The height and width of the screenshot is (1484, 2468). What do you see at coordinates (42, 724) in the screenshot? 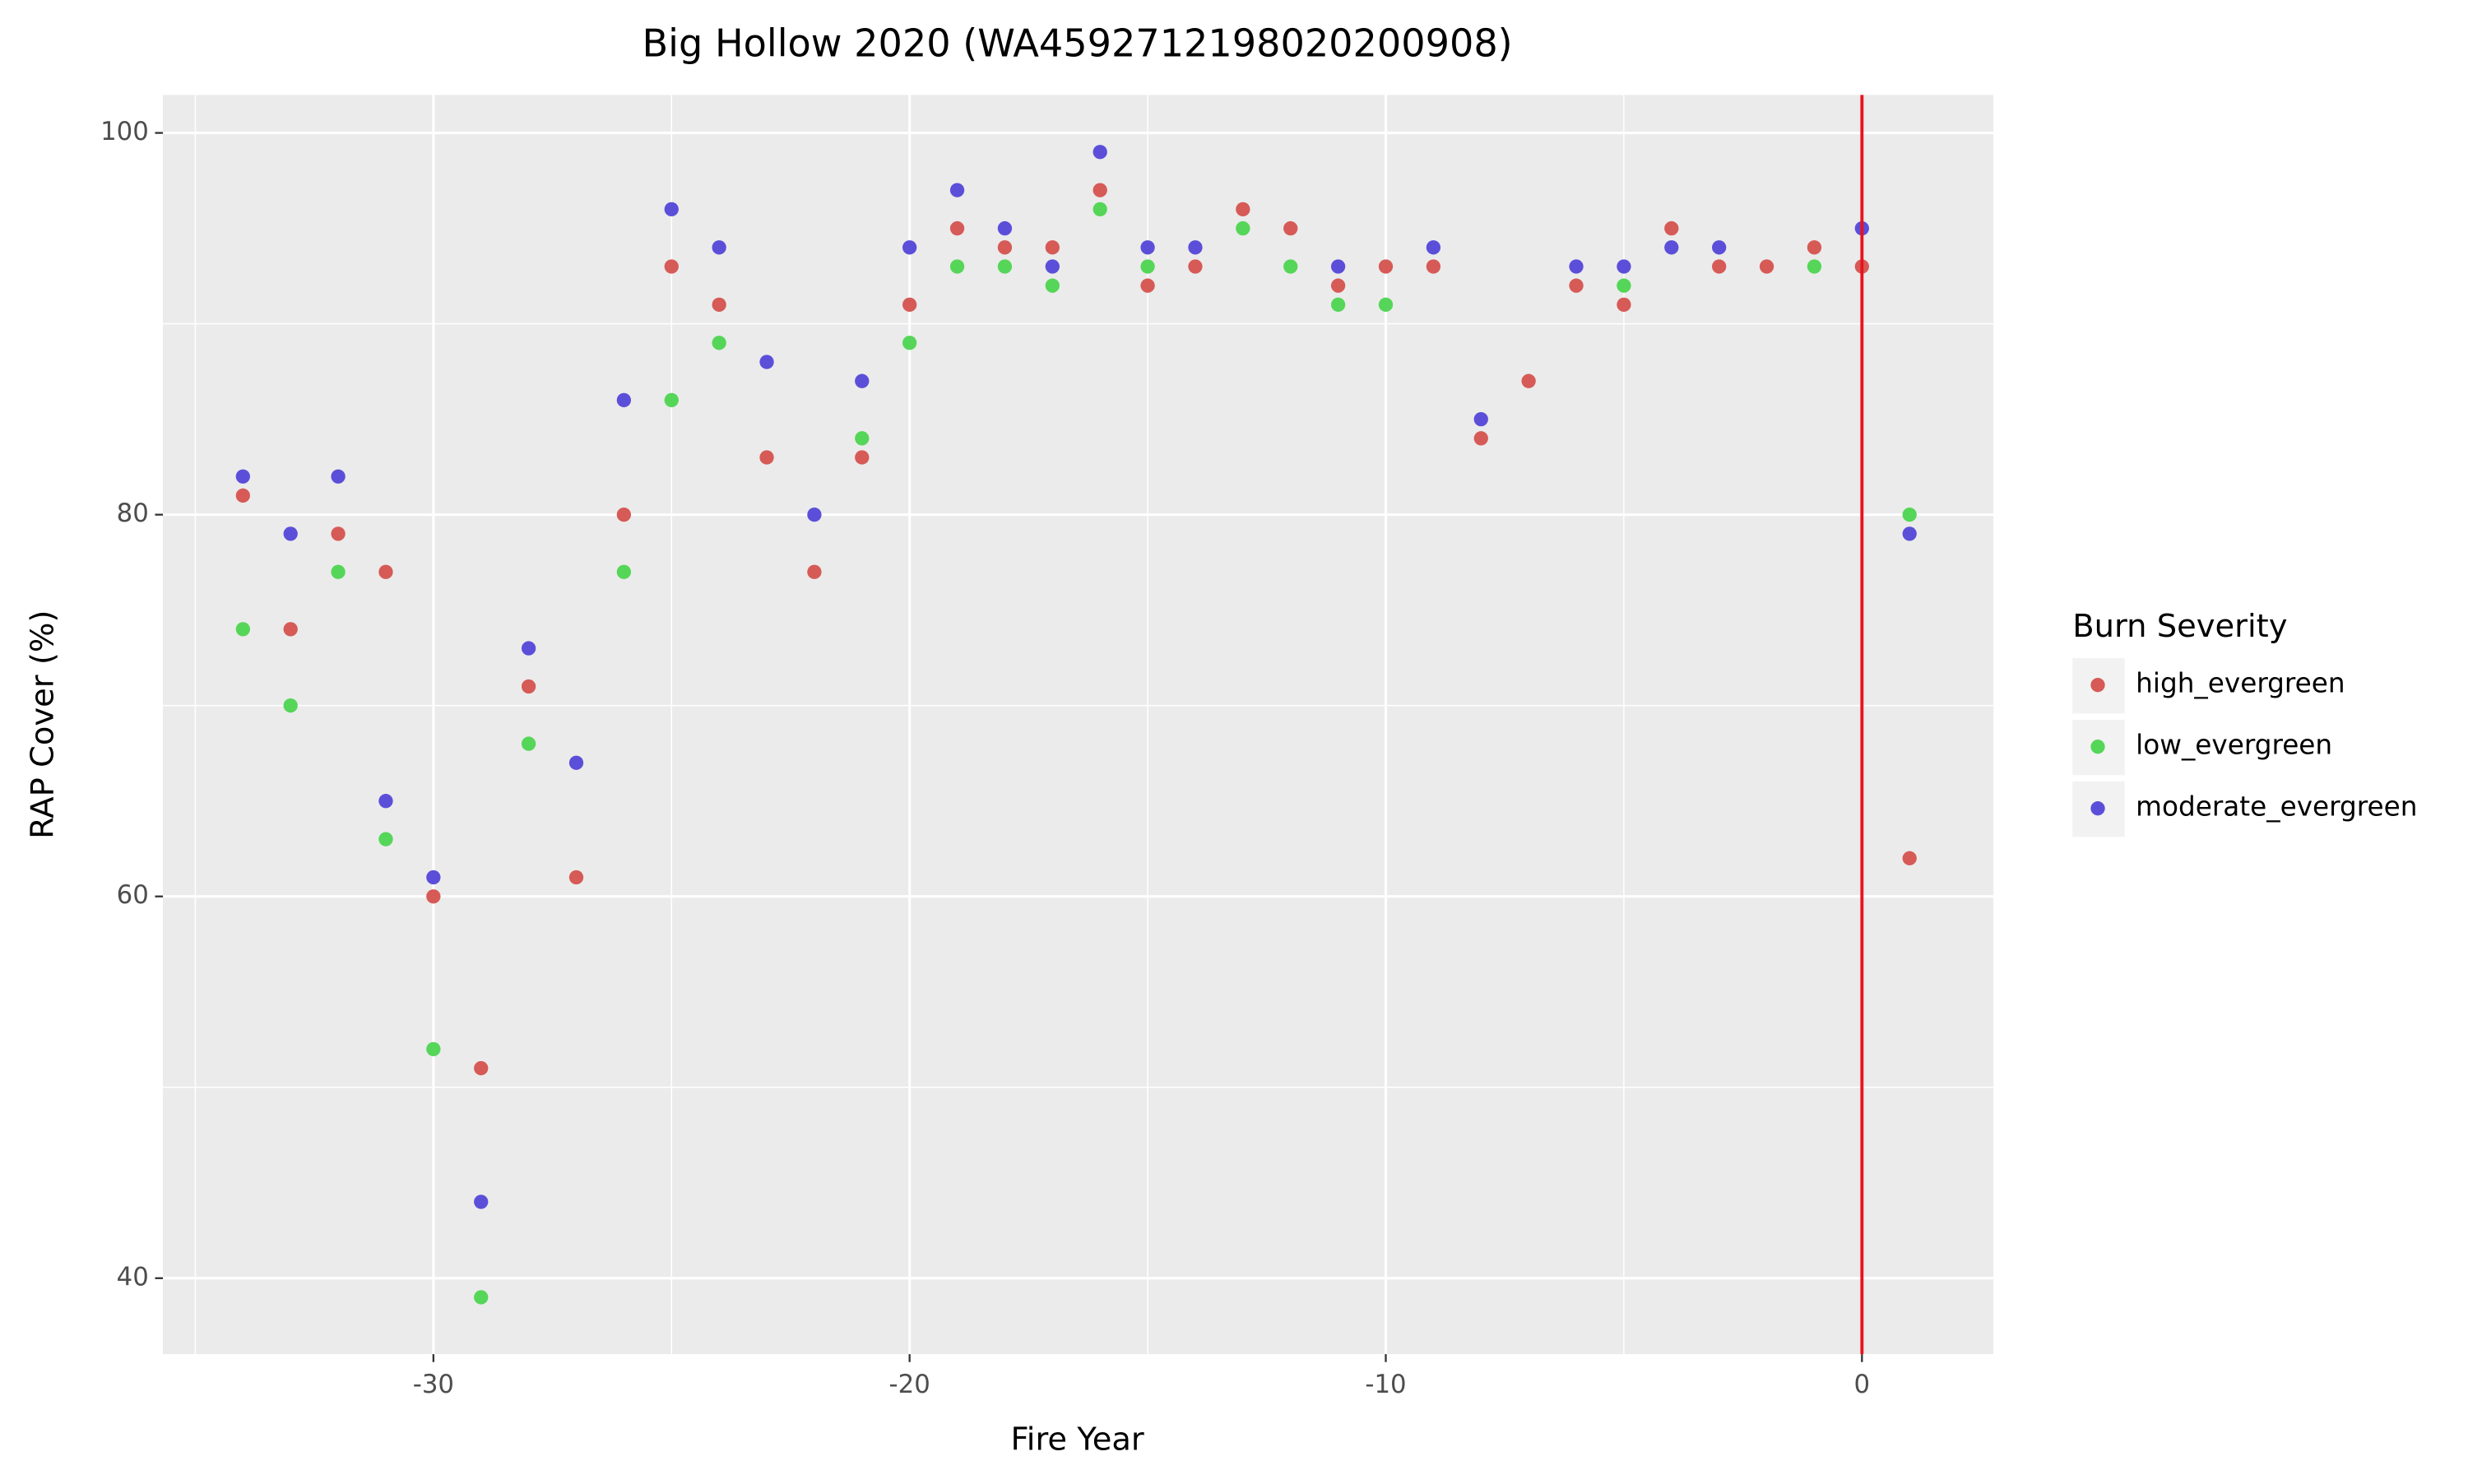
I see `y-axis-label: RAP Cover (%)` at bounding box center [42, 724].